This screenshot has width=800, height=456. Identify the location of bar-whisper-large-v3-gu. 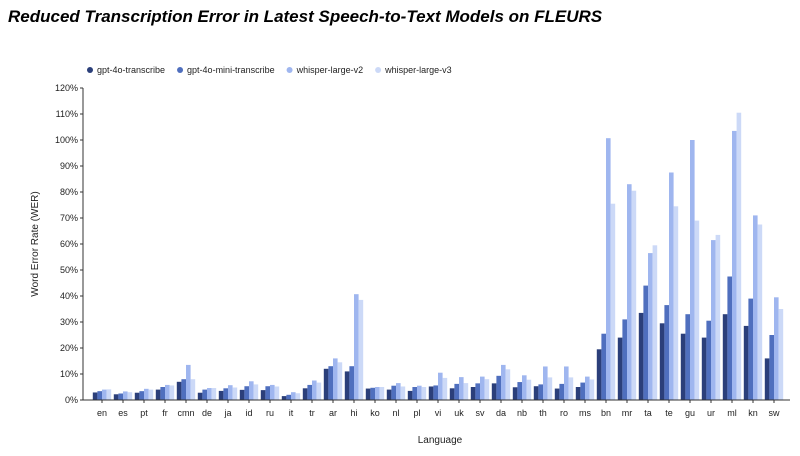
(697, 310).